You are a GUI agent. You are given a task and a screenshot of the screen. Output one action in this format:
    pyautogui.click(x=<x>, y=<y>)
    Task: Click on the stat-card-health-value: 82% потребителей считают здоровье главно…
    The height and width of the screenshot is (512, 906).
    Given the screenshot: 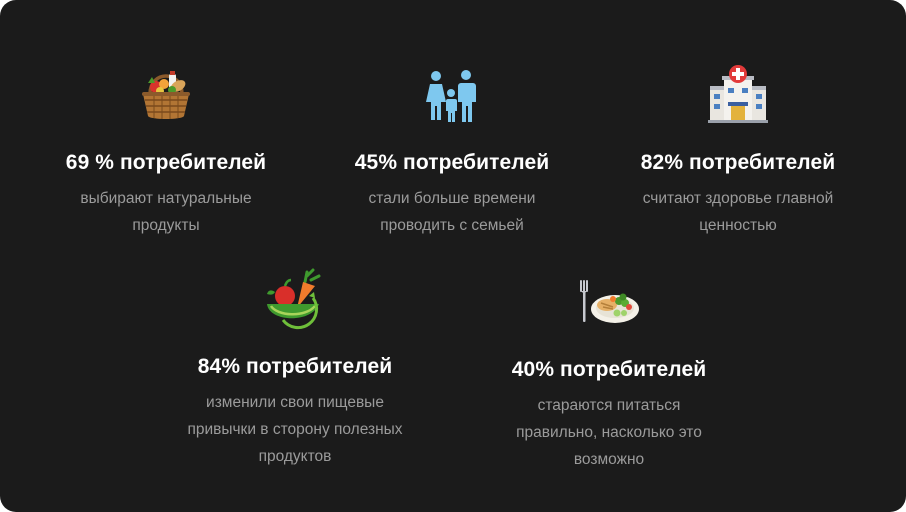 What is the action you would take?
    pyautogui.click(x=738, y=151)
    